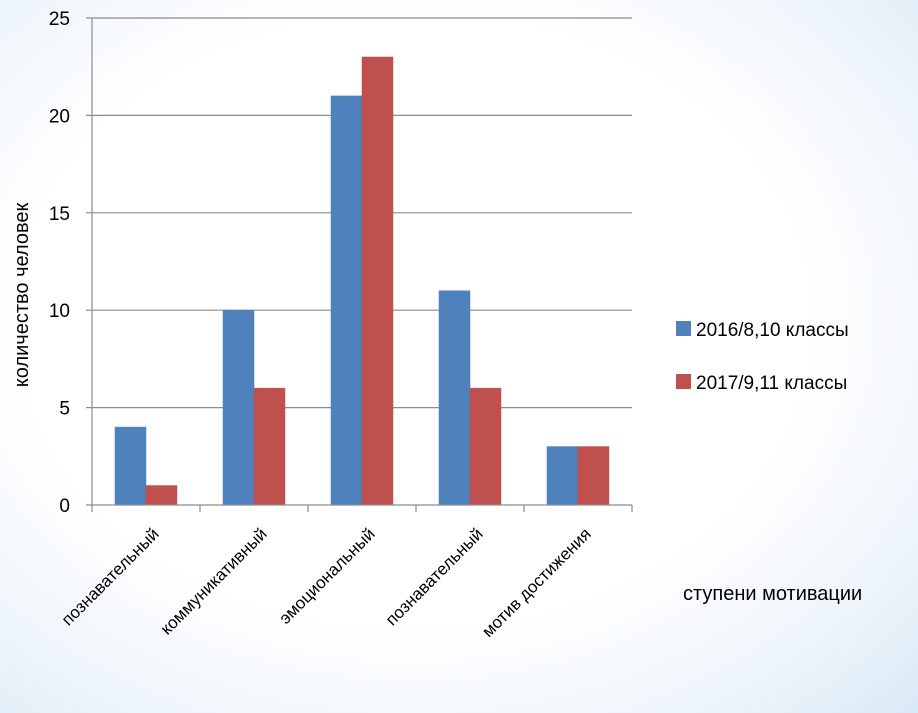  What do you see at coordinates (59, 214) in the screenshot?
I see `y-tick-label: 15` at bounding box center [59, 214].